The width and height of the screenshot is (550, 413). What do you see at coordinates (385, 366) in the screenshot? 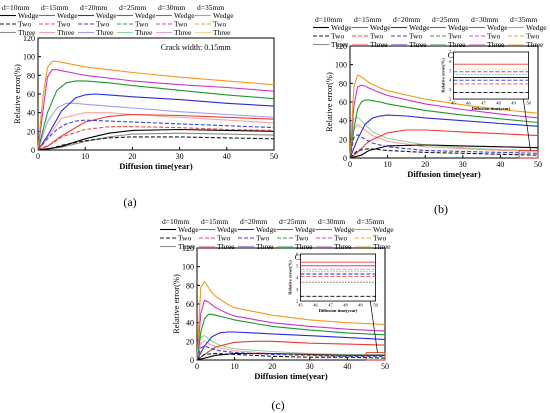
I see `x-tick-label: 50` at bounding box center [385, 366].